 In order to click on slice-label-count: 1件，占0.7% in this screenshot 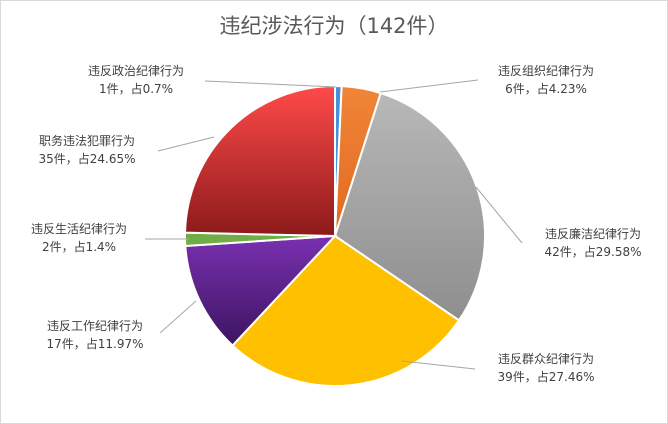, I will do `click(136, 88)`.